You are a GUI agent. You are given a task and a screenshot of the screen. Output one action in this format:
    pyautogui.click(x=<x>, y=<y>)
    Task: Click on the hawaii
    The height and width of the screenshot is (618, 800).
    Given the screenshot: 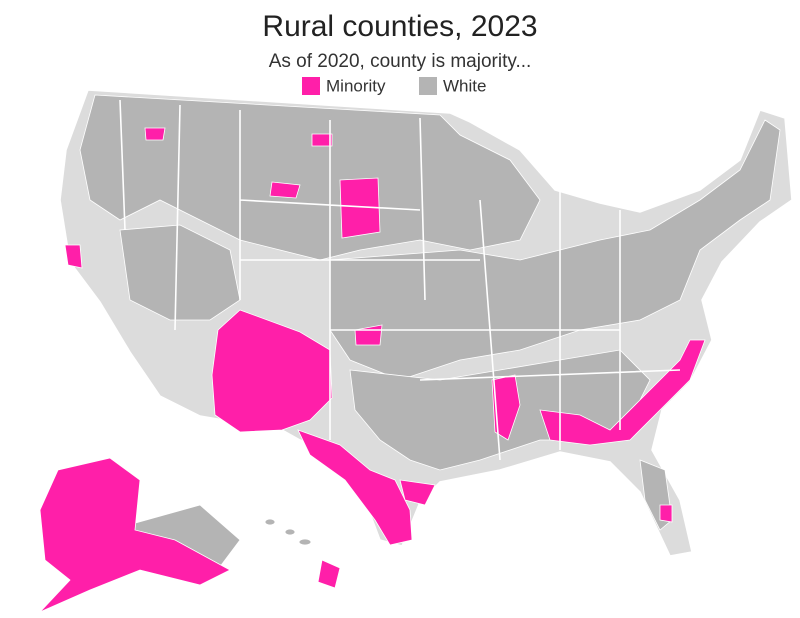 What is the action you would take?
    pyautogui.click(x=288, y=532)
    